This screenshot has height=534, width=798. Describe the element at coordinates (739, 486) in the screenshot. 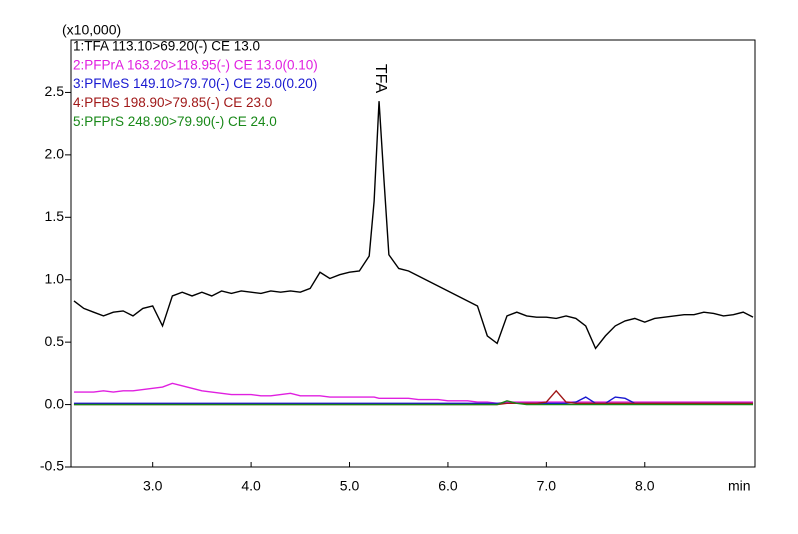

I see `x-axis-label: min` at that location.